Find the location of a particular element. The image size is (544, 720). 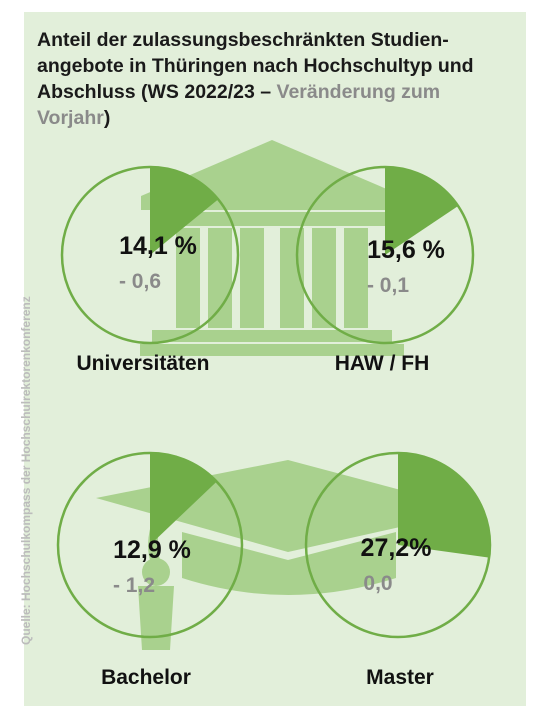

category-label: HAW / FH is located at coordinates (382, 363).